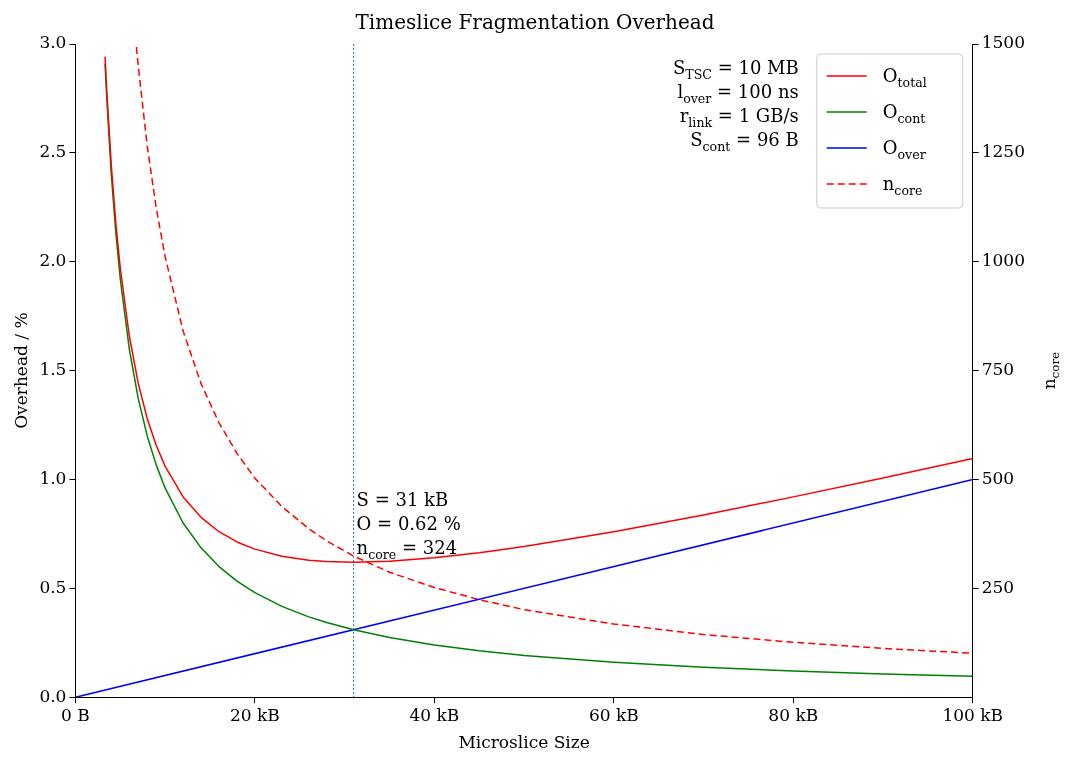  Describe the element at coordinates (53, 151) in the screenshot. I see `y-tick-label: 2.5` at that location.